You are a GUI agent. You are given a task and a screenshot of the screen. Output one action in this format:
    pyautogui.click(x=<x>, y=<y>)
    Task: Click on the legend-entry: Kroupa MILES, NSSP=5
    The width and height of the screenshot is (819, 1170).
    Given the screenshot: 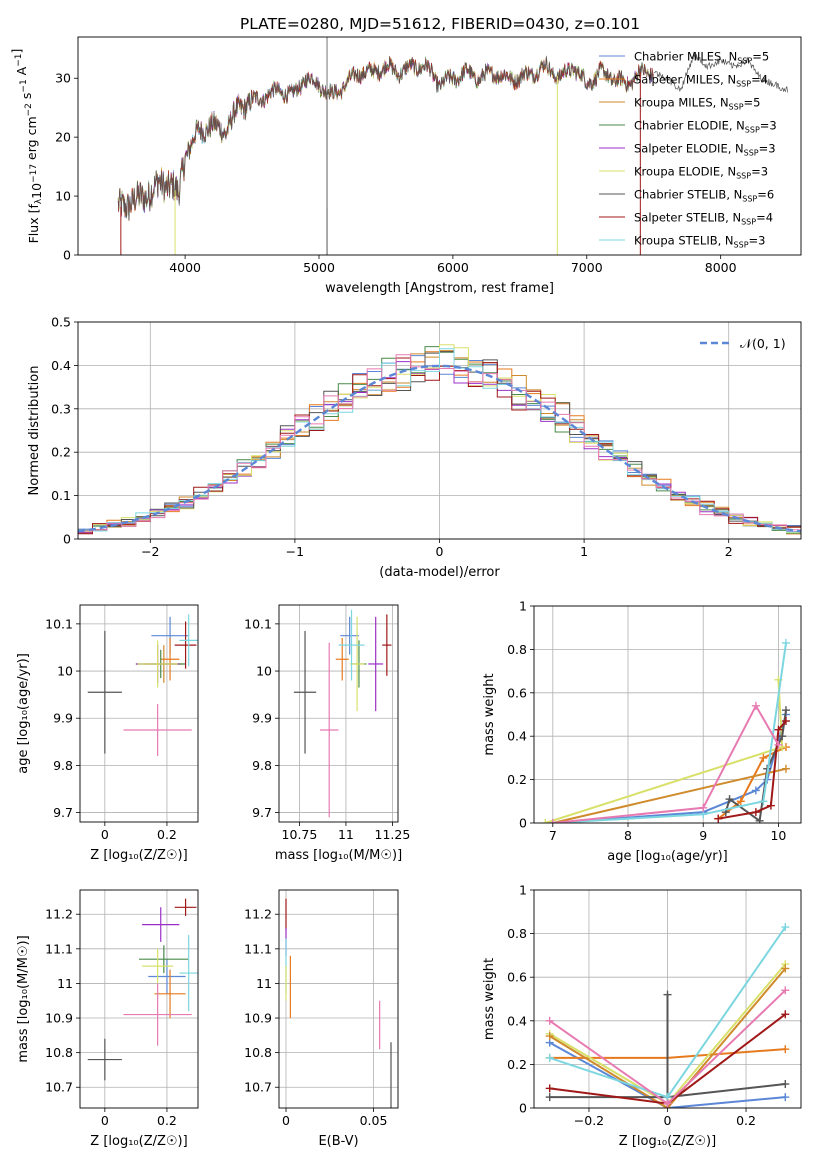 What is the action you would take?
    pyautogui.click(x=697, y=104)
    